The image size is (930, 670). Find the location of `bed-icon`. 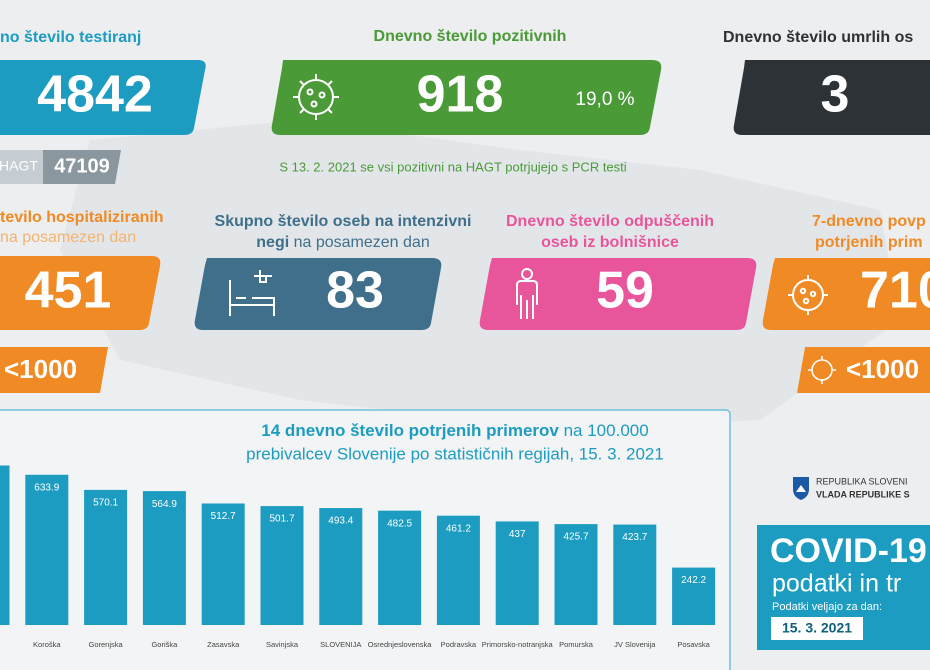

bed-icon is located at coordinates (252, 293).